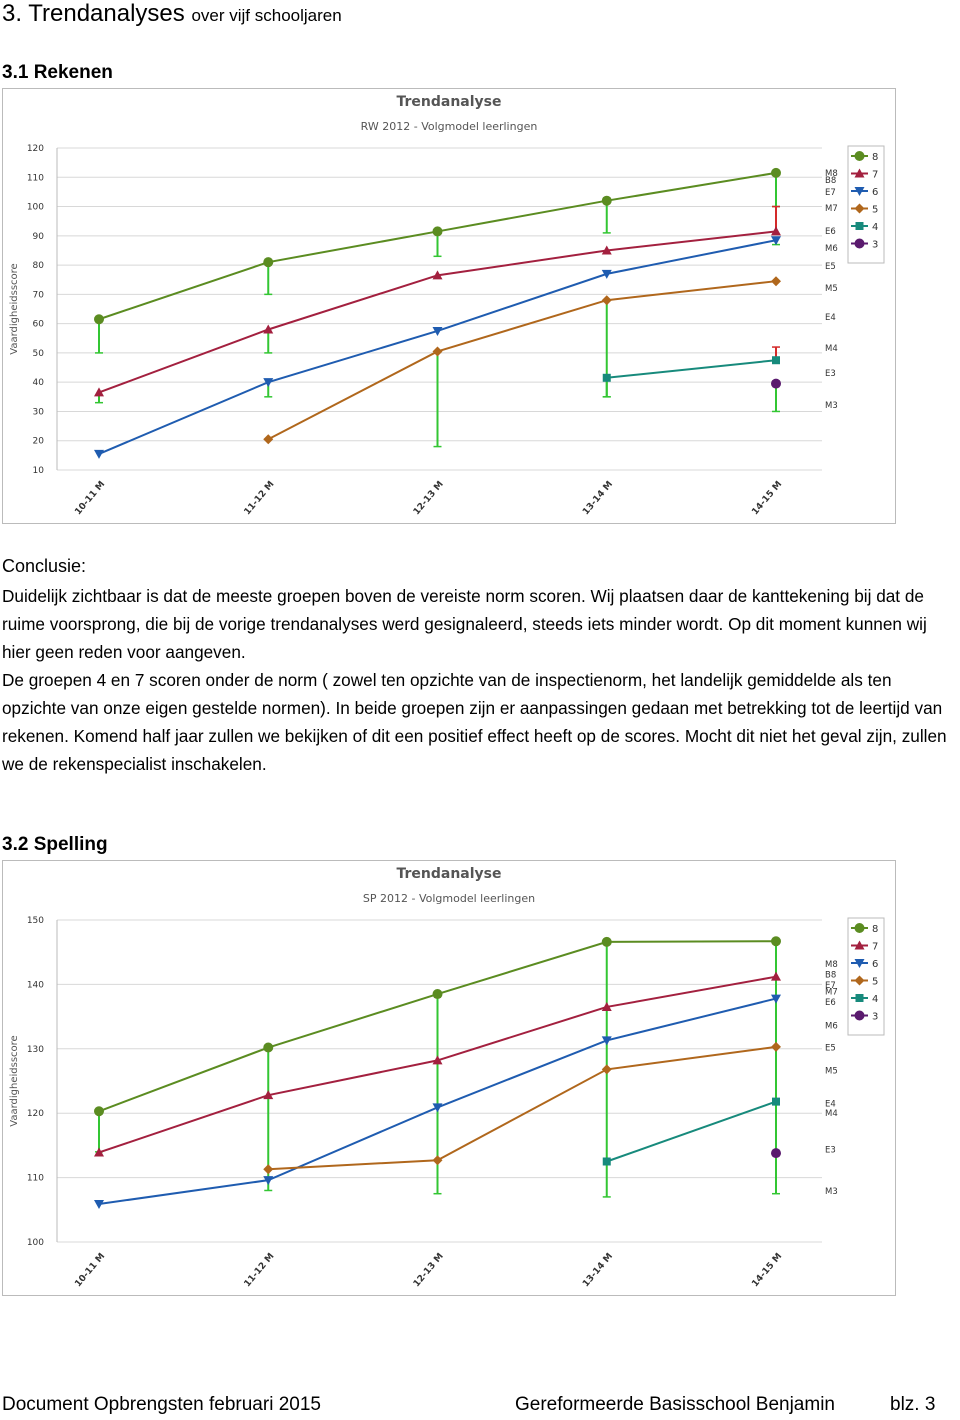 The width and height of the screenshot is (960, 1420). Describe the element at coordinates (35, 985) in the screenshot. I see `y-tick-label: 140` at that location.